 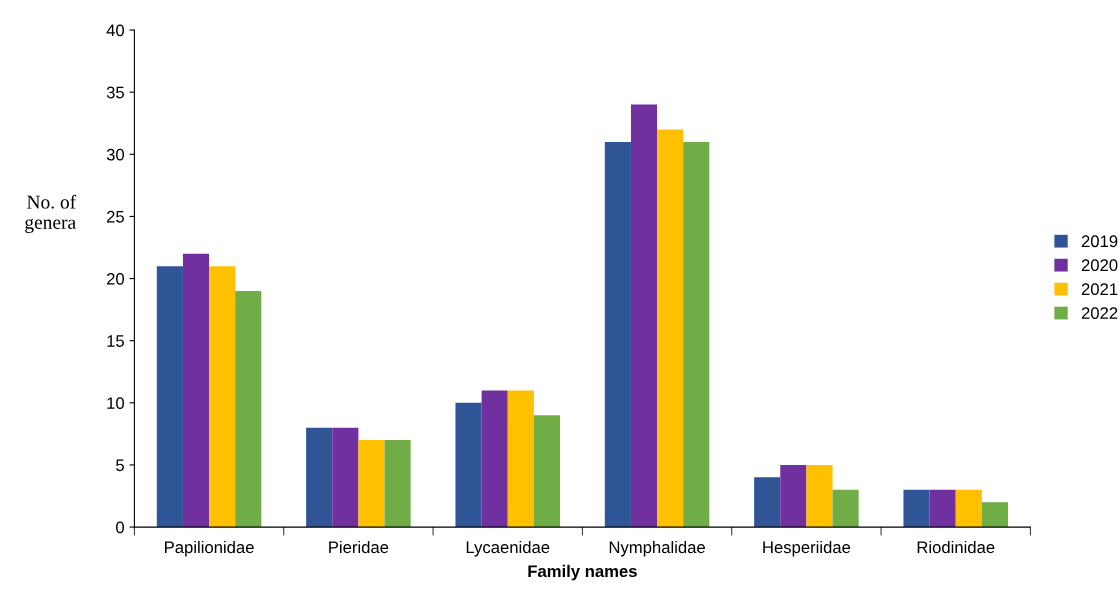 What do you see at coordinates (1099, 265) in the screenshot?
I see `legend-label: 2020` at bounding box center [1099, 265].